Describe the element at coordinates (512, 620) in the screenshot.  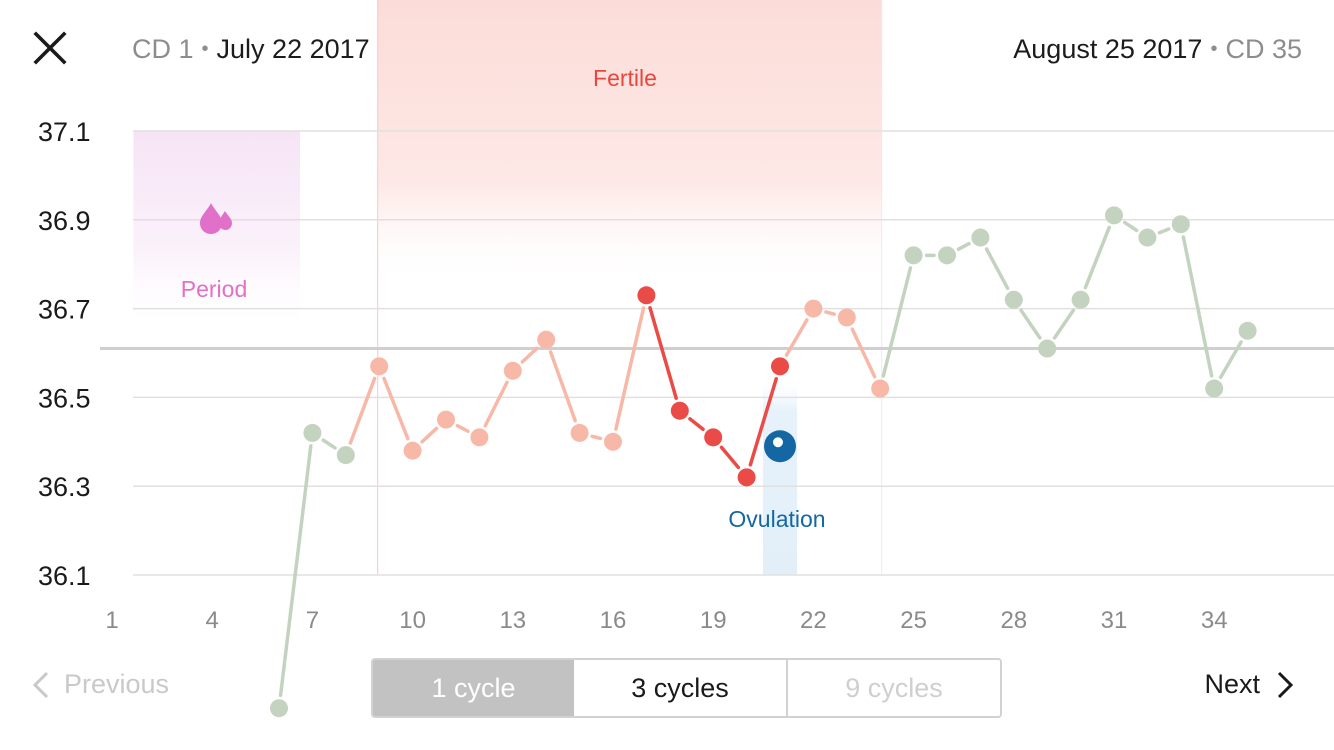
I see `x-tick-label: 13` at that location.